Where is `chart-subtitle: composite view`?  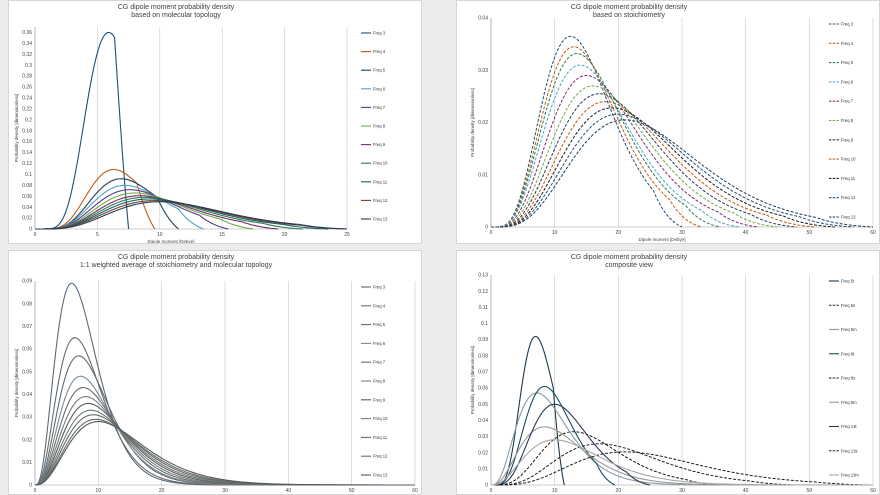 chart-subtitle: composite view is located at coordinates (629, 265).